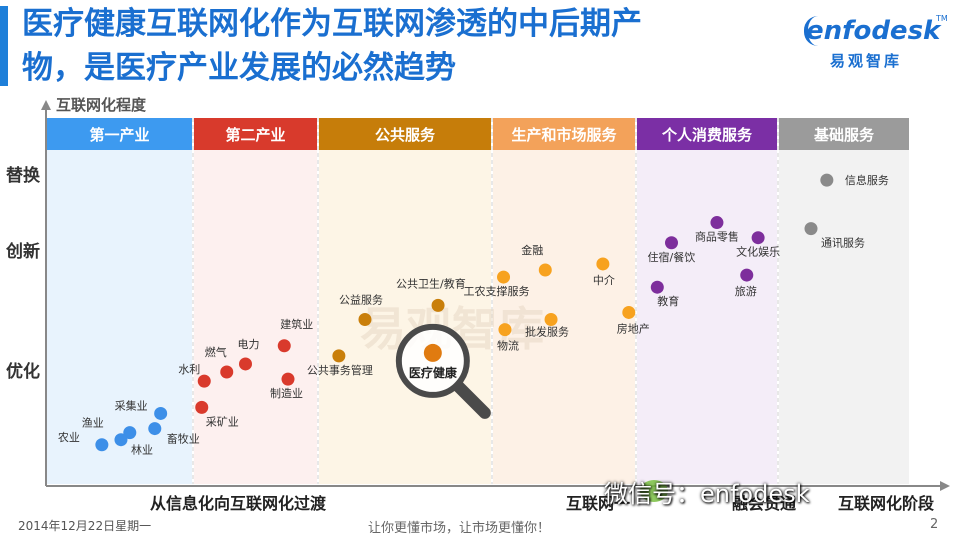 The height and width of the screenshot is (540, 960). Describe the element at coordinates (508, 346) in the screenshot. I see `point-label-18: 物流` at that location.